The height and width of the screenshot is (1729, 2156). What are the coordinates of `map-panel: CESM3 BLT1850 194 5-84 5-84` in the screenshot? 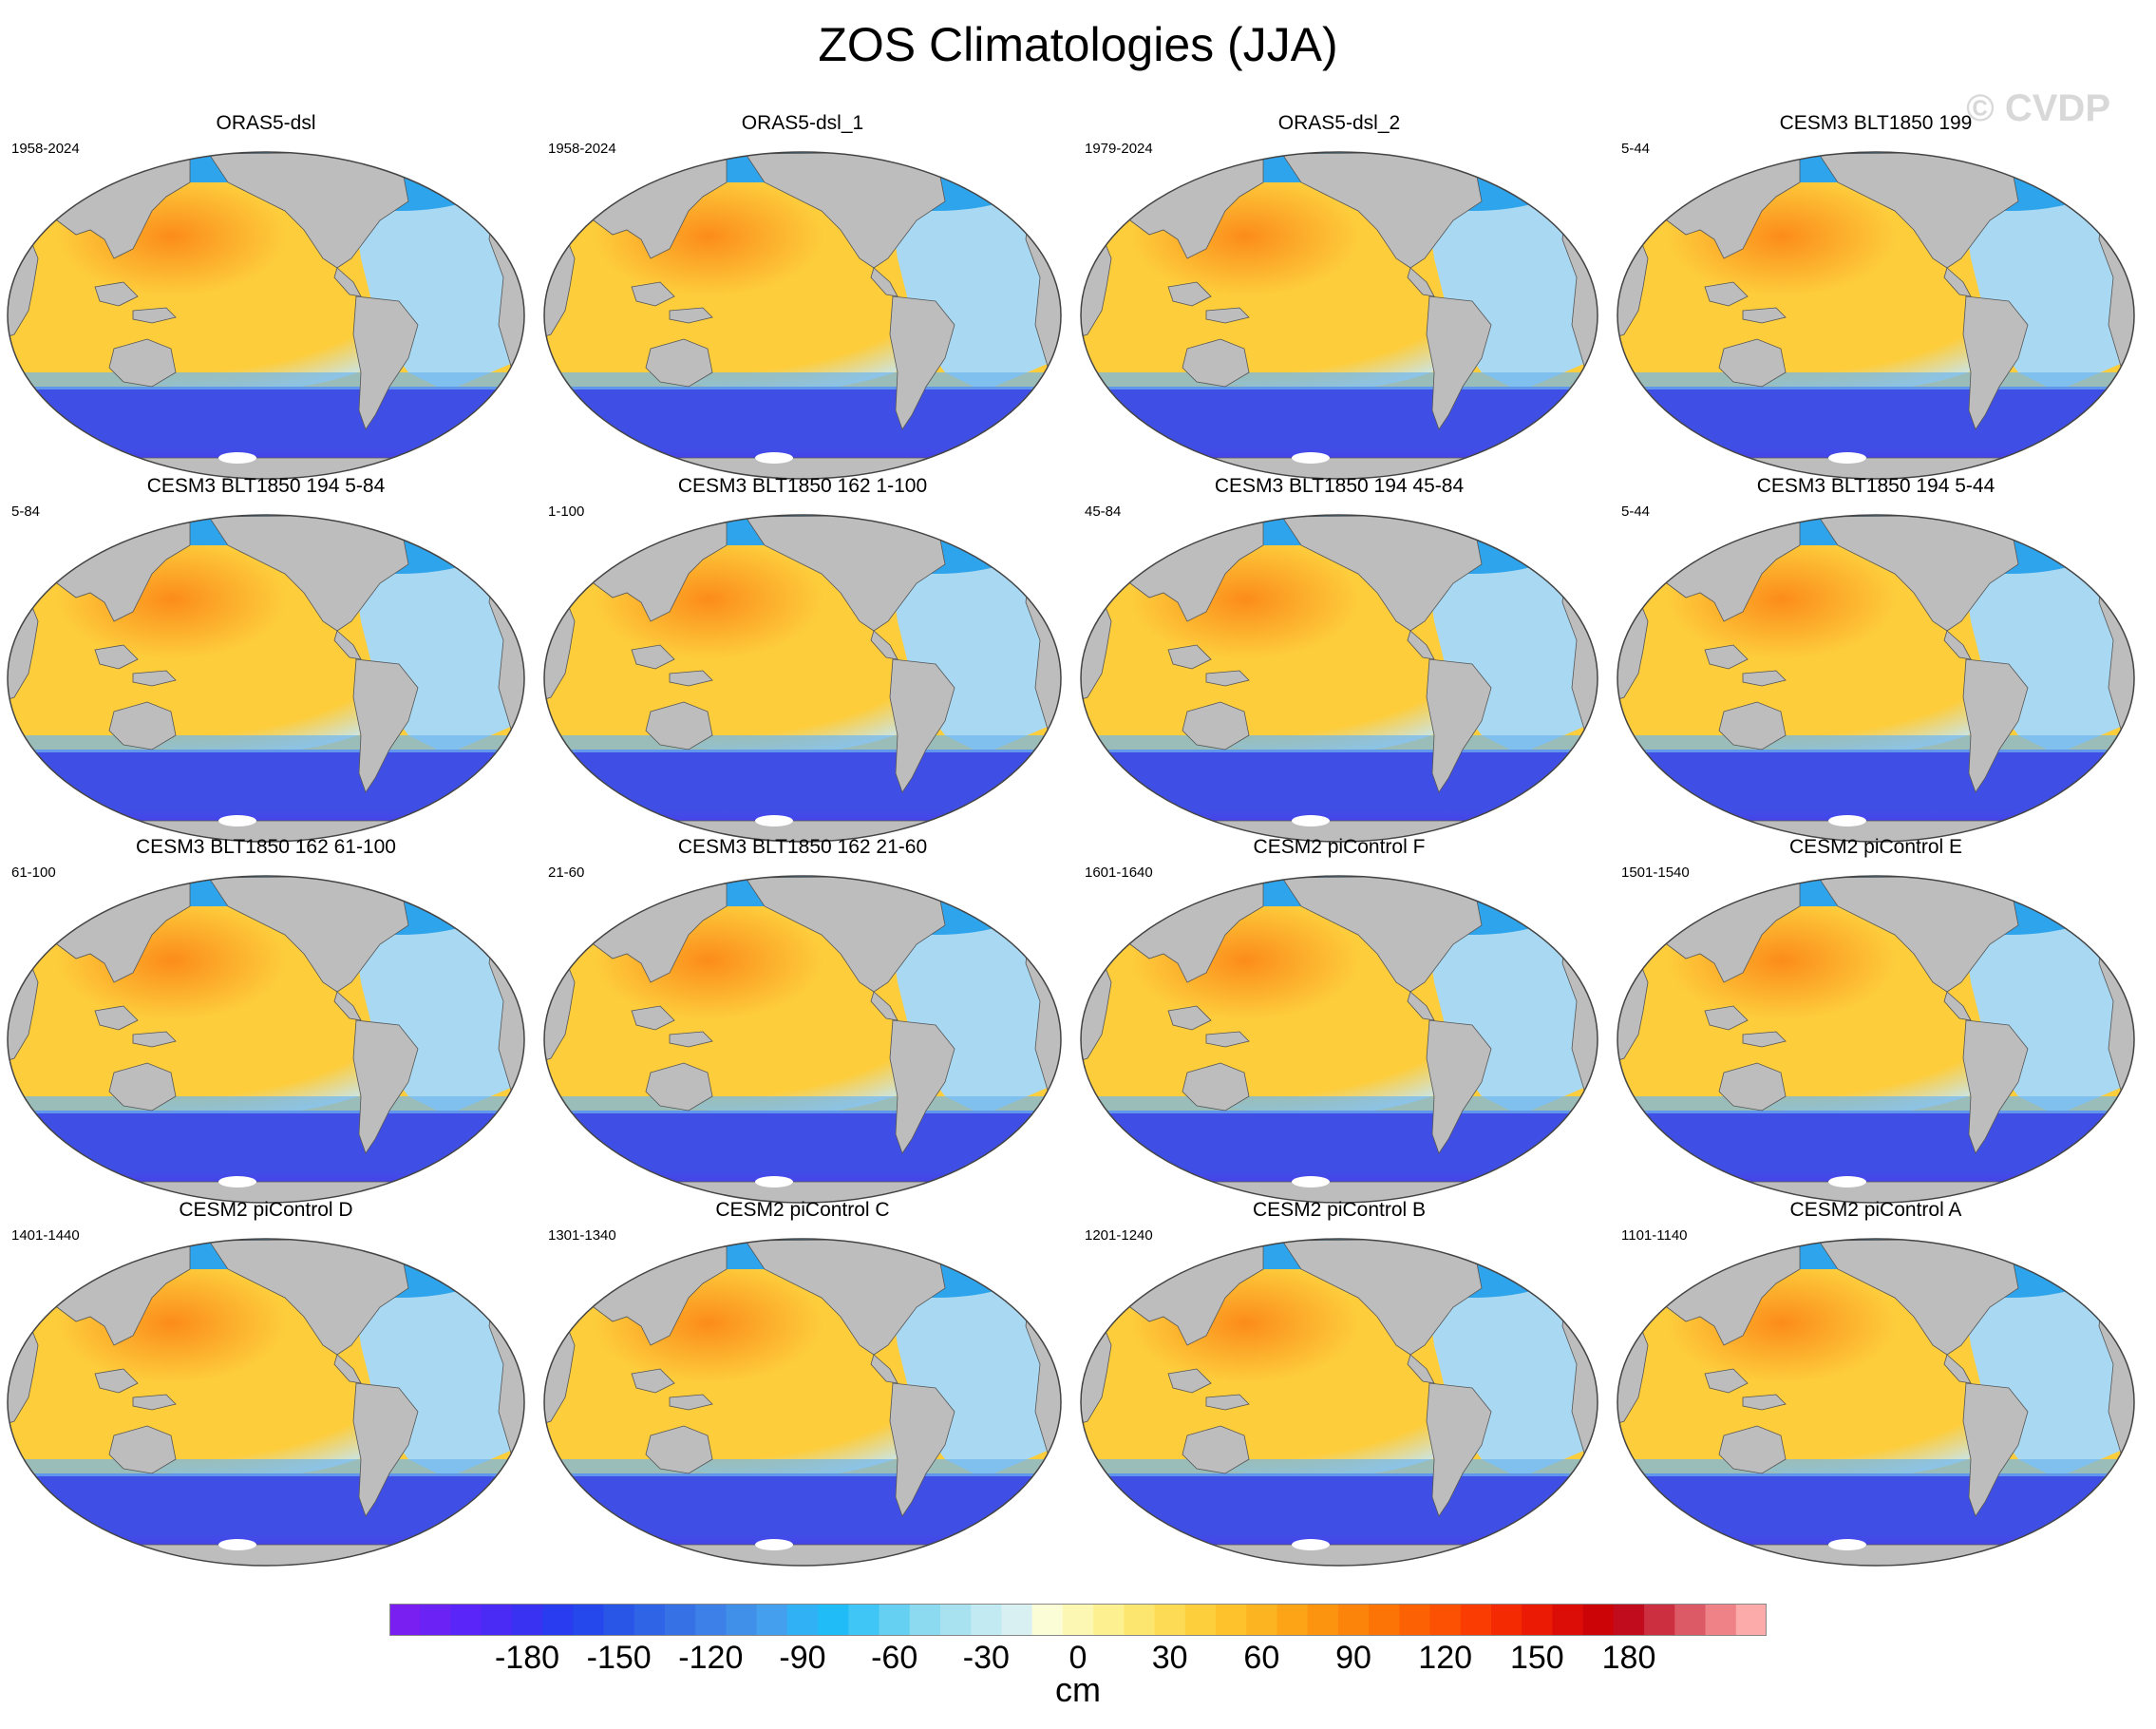 It's located at (266, 679).